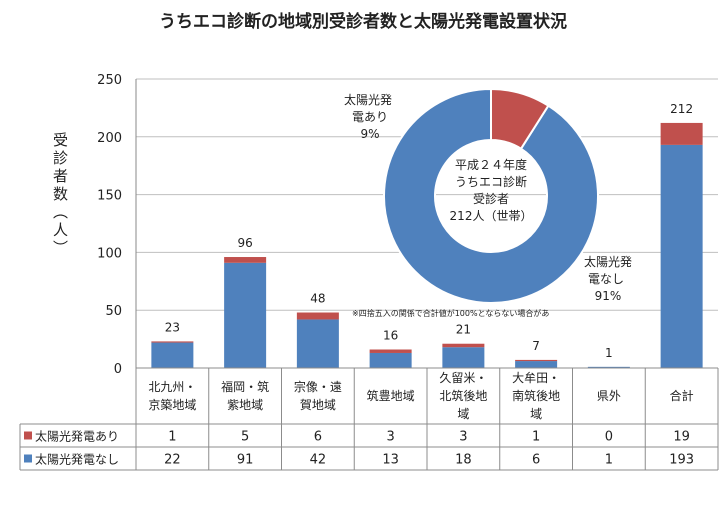  What do you see at coordinates (245, 405) in the screenshot?
I see `category-label: 紫地域` at bounding box center [245, 405].